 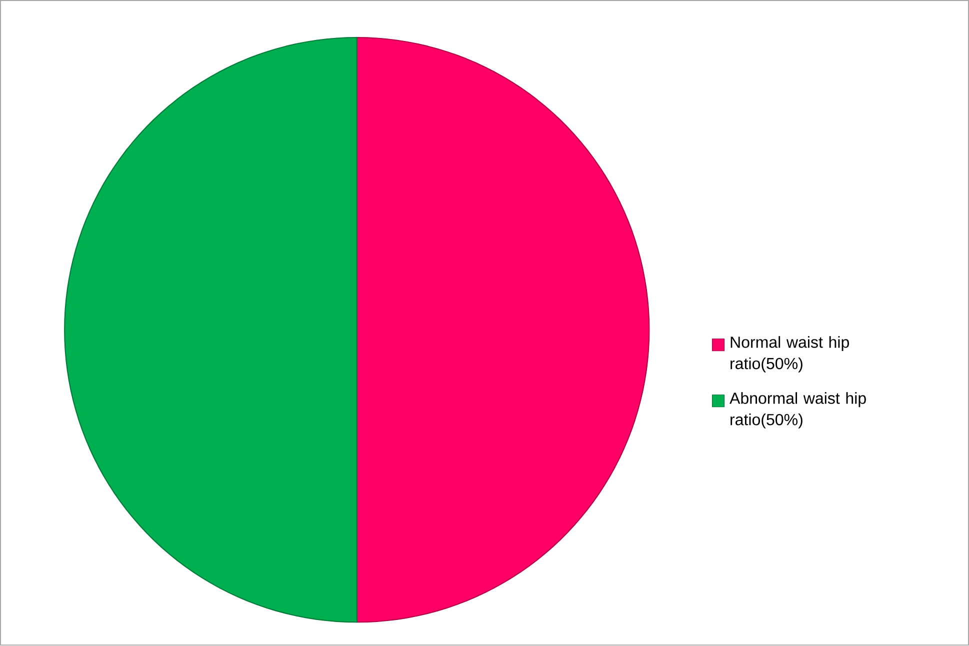 What do you see at coordinates (789, 354) in the screenshot?
I see `legend-label: Normal waist hip ratio(50%)` at bounding box center [789, 354].